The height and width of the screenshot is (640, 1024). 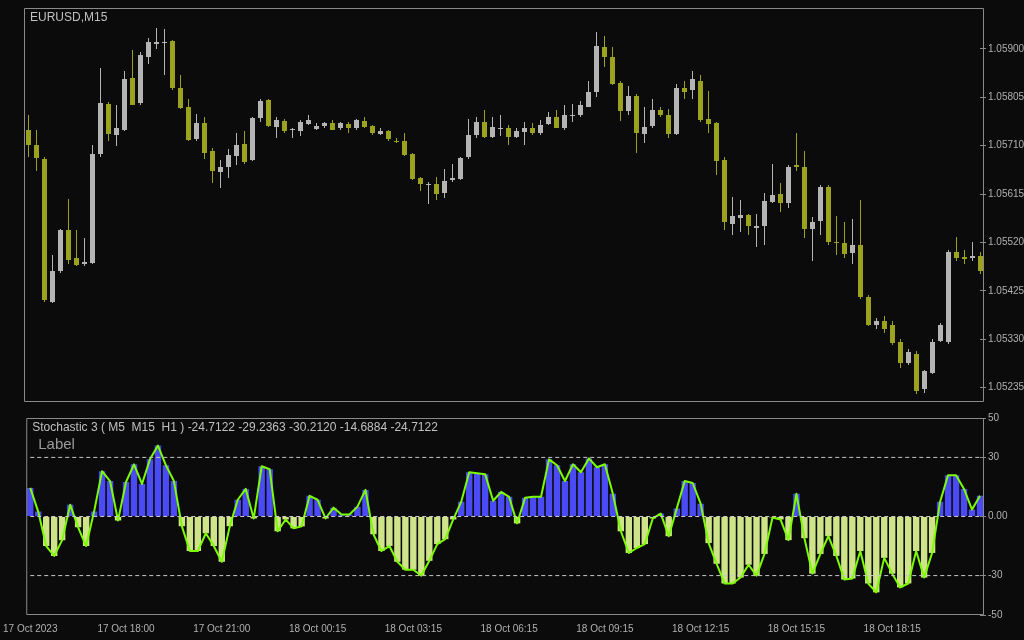 I want to click on y-tick-label: 30, so click(x=994, y=457).